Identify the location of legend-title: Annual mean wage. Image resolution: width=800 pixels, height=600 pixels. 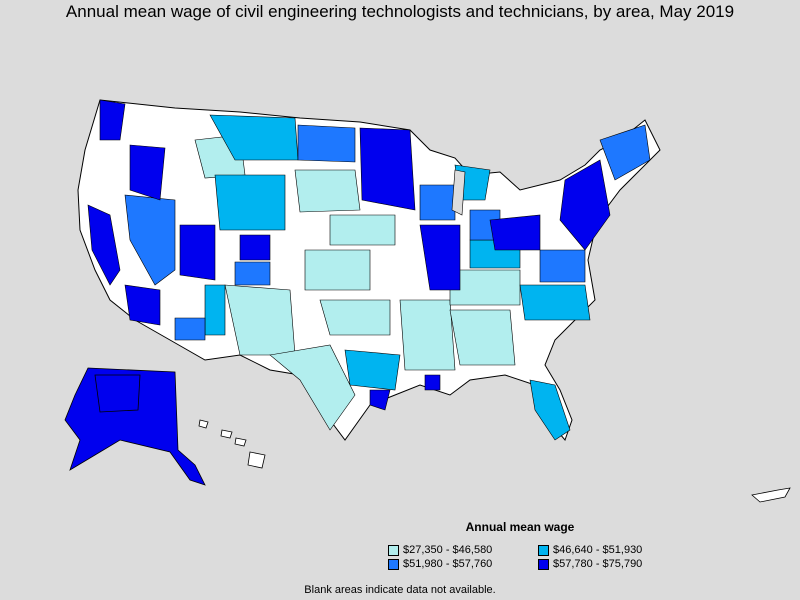
(520, 527).